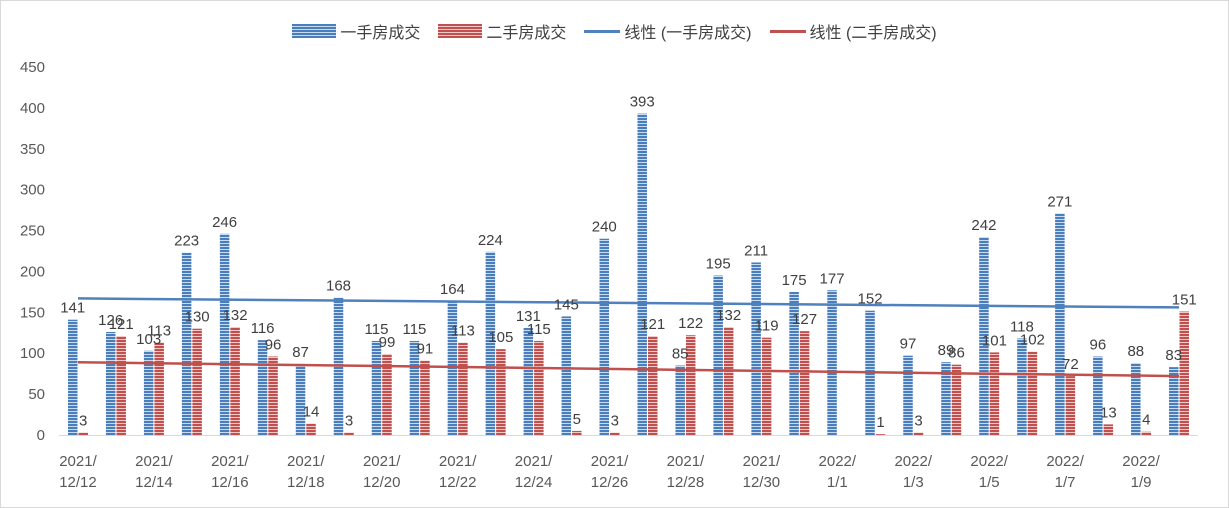 The height and width of the screenshot is (508, 1229). Describe the element at coordinates (1032, 340) in the screenshot. I see `data-label-series-2: 102` at that location.